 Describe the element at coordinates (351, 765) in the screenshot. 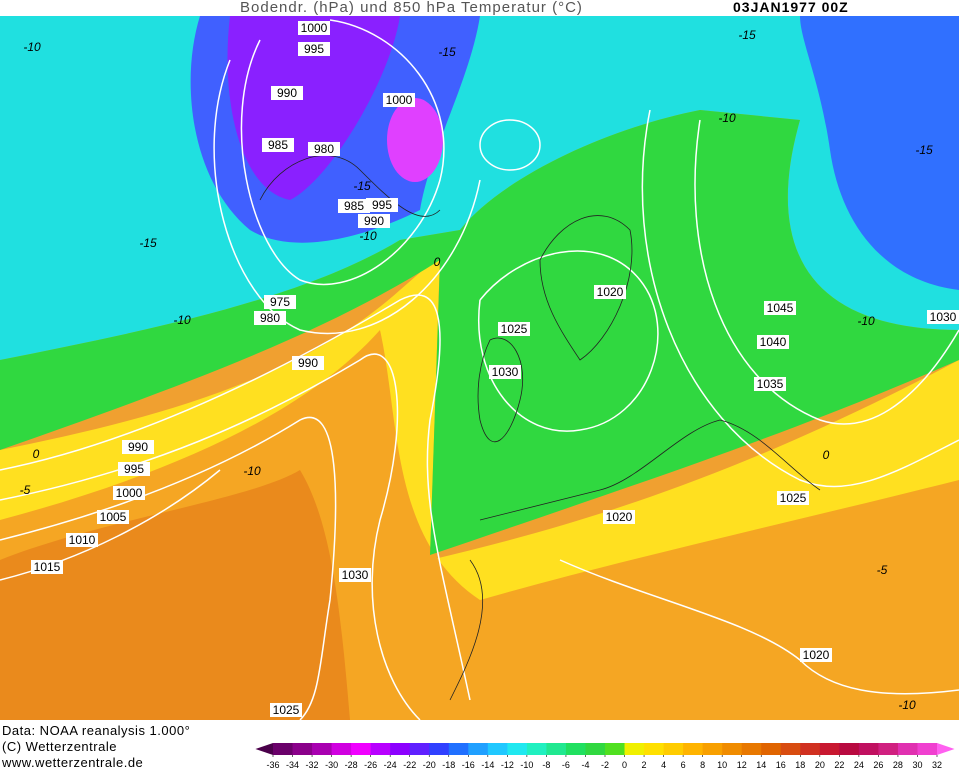

I see `colorbar-tick-label: -28` at that location.